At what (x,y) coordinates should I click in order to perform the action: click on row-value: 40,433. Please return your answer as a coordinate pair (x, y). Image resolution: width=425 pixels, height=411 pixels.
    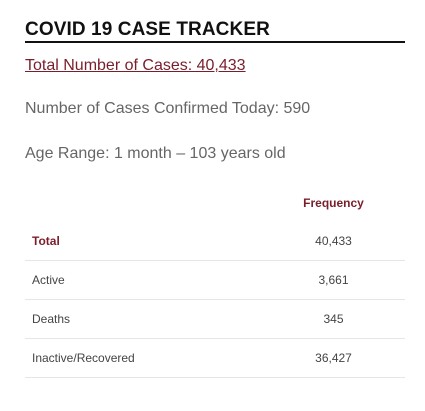
    Looking at the image, I should click on (333, 241).